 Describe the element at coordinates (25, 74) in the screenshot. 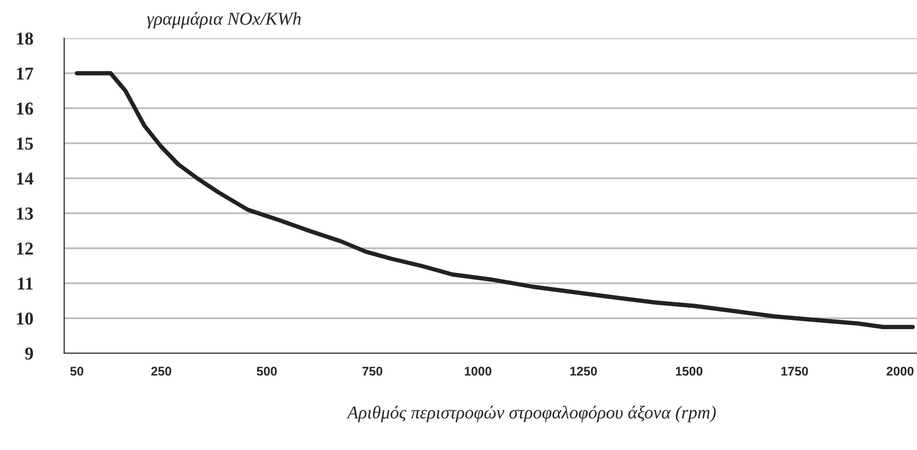

I see `y-tick-label: 17` at that location.